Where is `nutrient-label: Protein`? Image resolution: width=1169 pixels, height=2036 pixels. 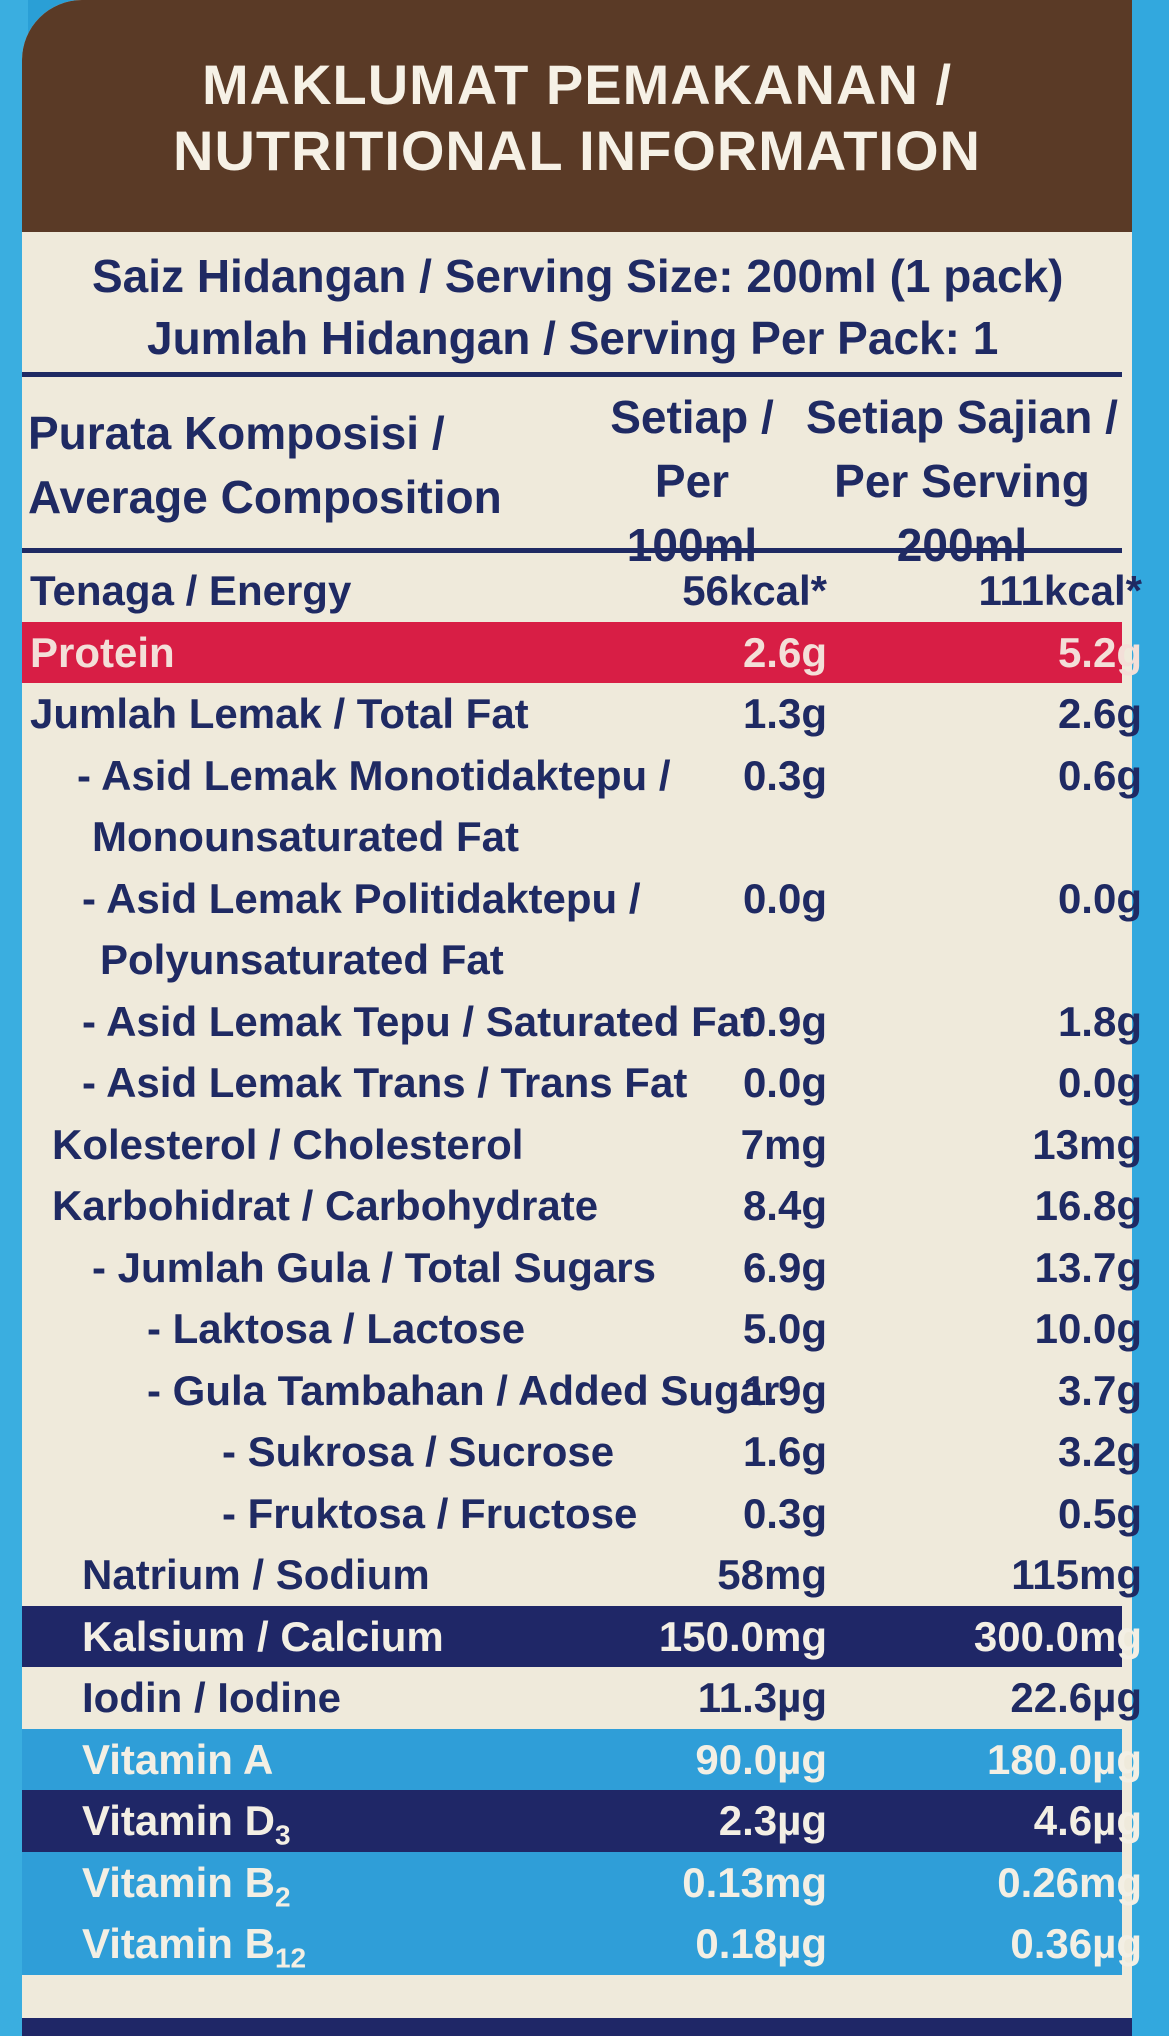 nutrient-label: Protein is located at coordinates (102, 652).